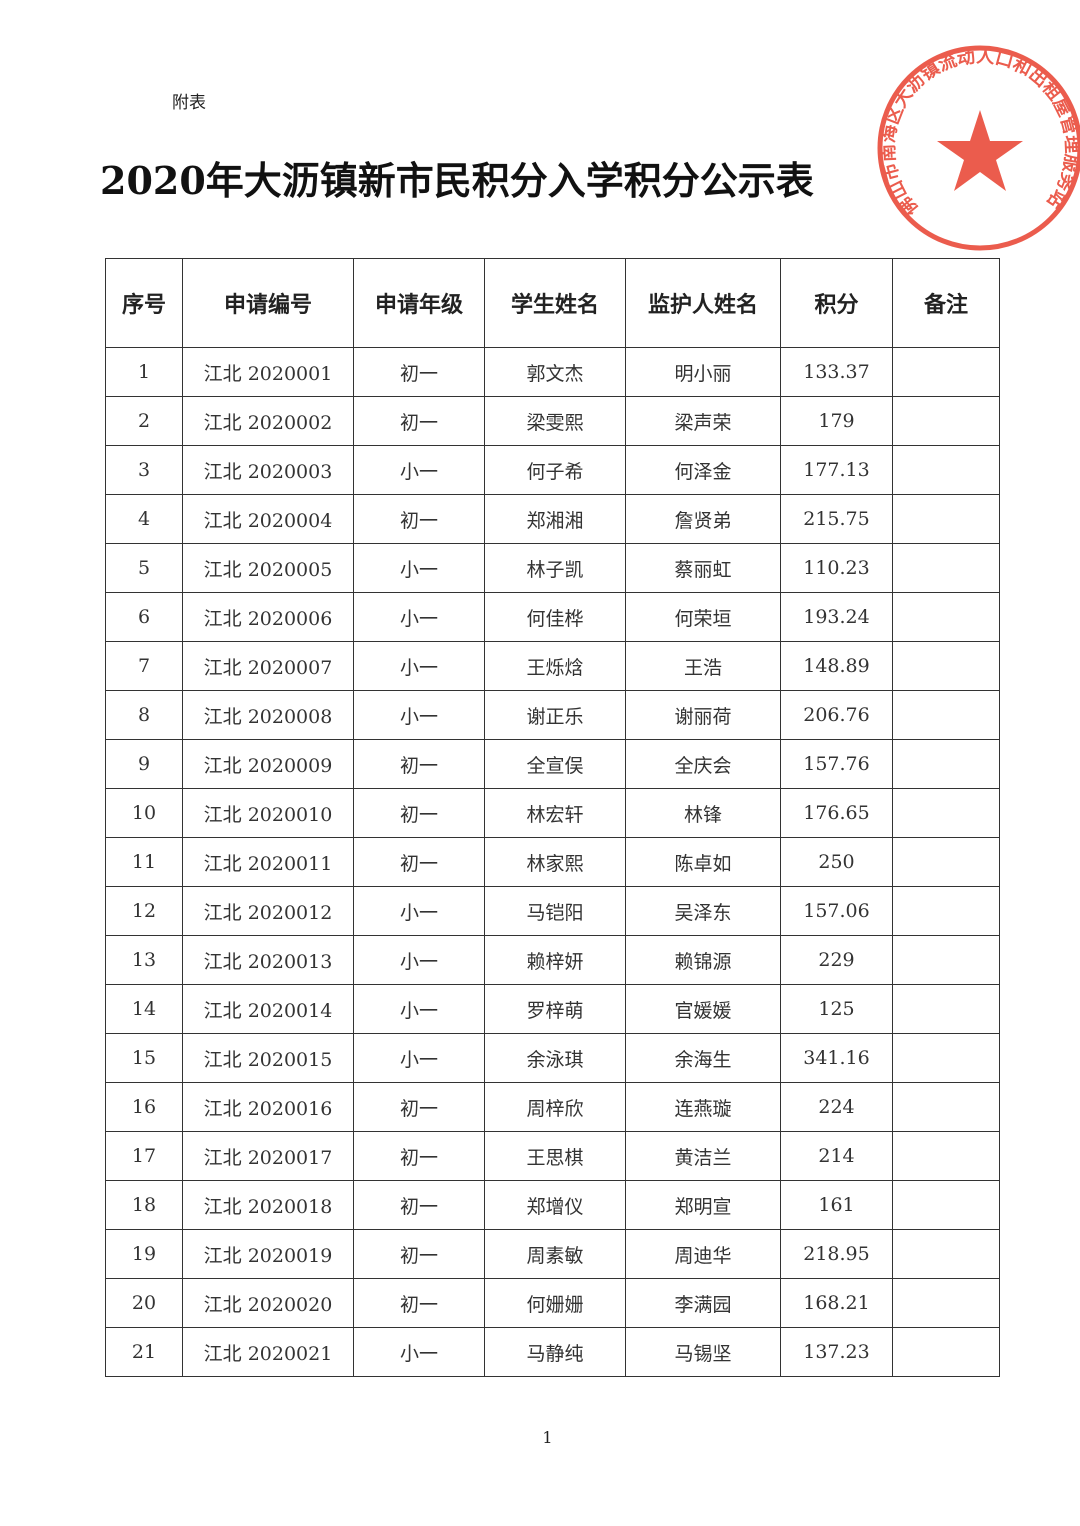  I want to click on table-cell: 193.24, so click(836, 617).